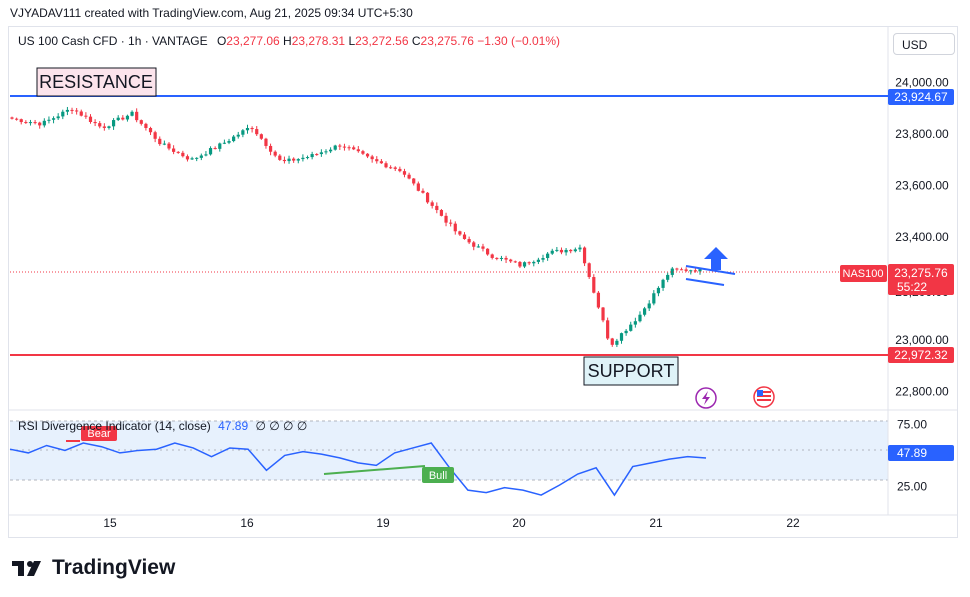 This screenshot has width=970, height=597. I want to click on last-price-badge, so click(921, 279).